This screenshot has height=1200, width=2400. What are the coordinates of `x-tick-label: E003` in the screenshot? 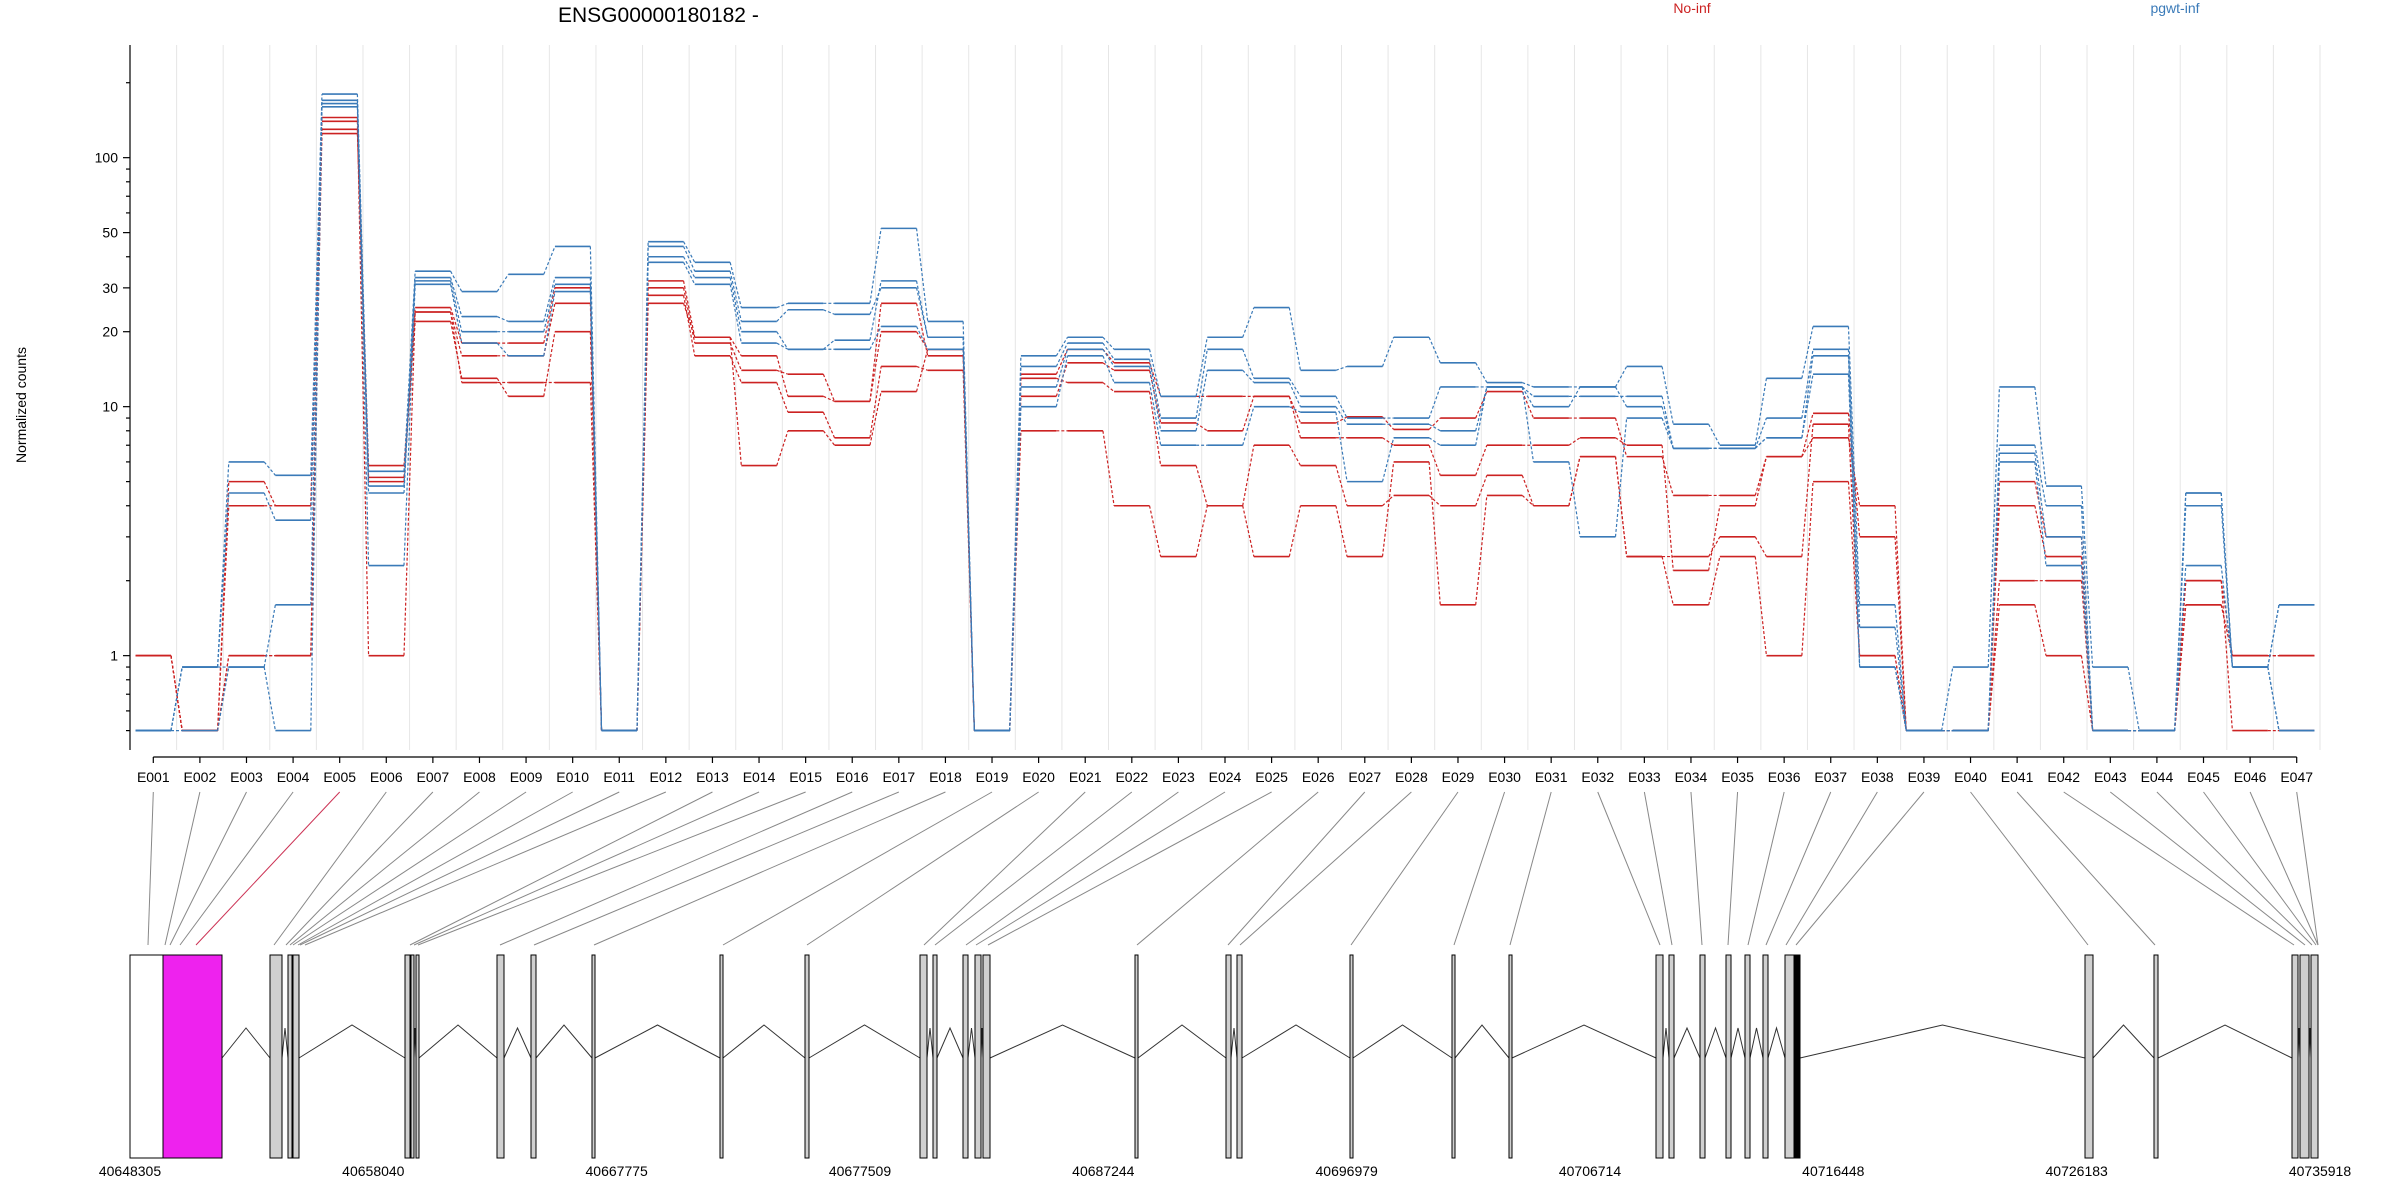 It's located at (246, 777).